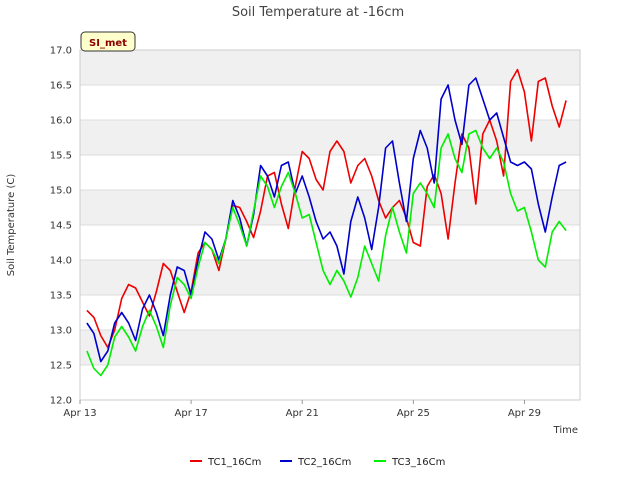 This screenshot has height=480, width=640. What do you see at coordinates (61, 86) in the screenshot?
I see `y-tick-label: 16.5` at bounding box center [61, 86].